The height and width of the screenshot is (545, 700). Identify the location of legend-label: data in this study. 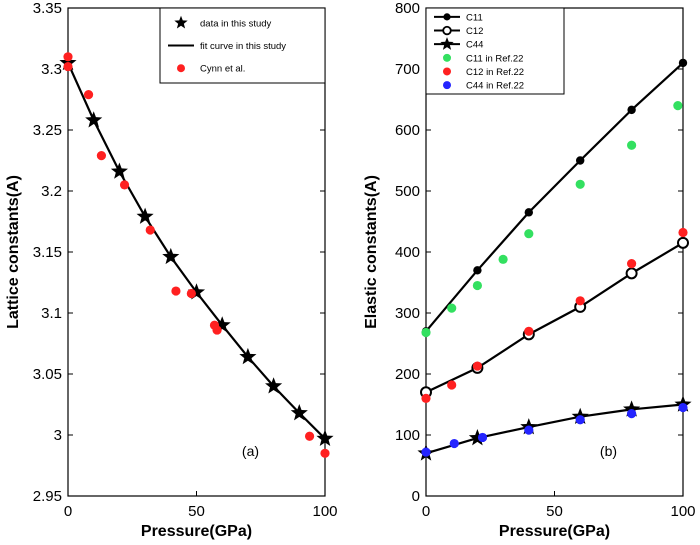
(236, 23).